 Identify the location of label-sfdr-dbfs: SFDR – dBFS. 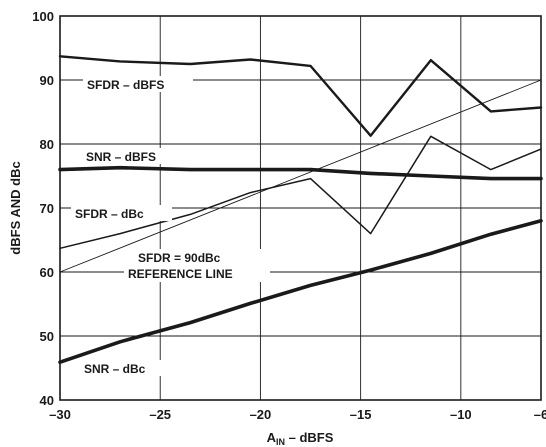
(125, 85).